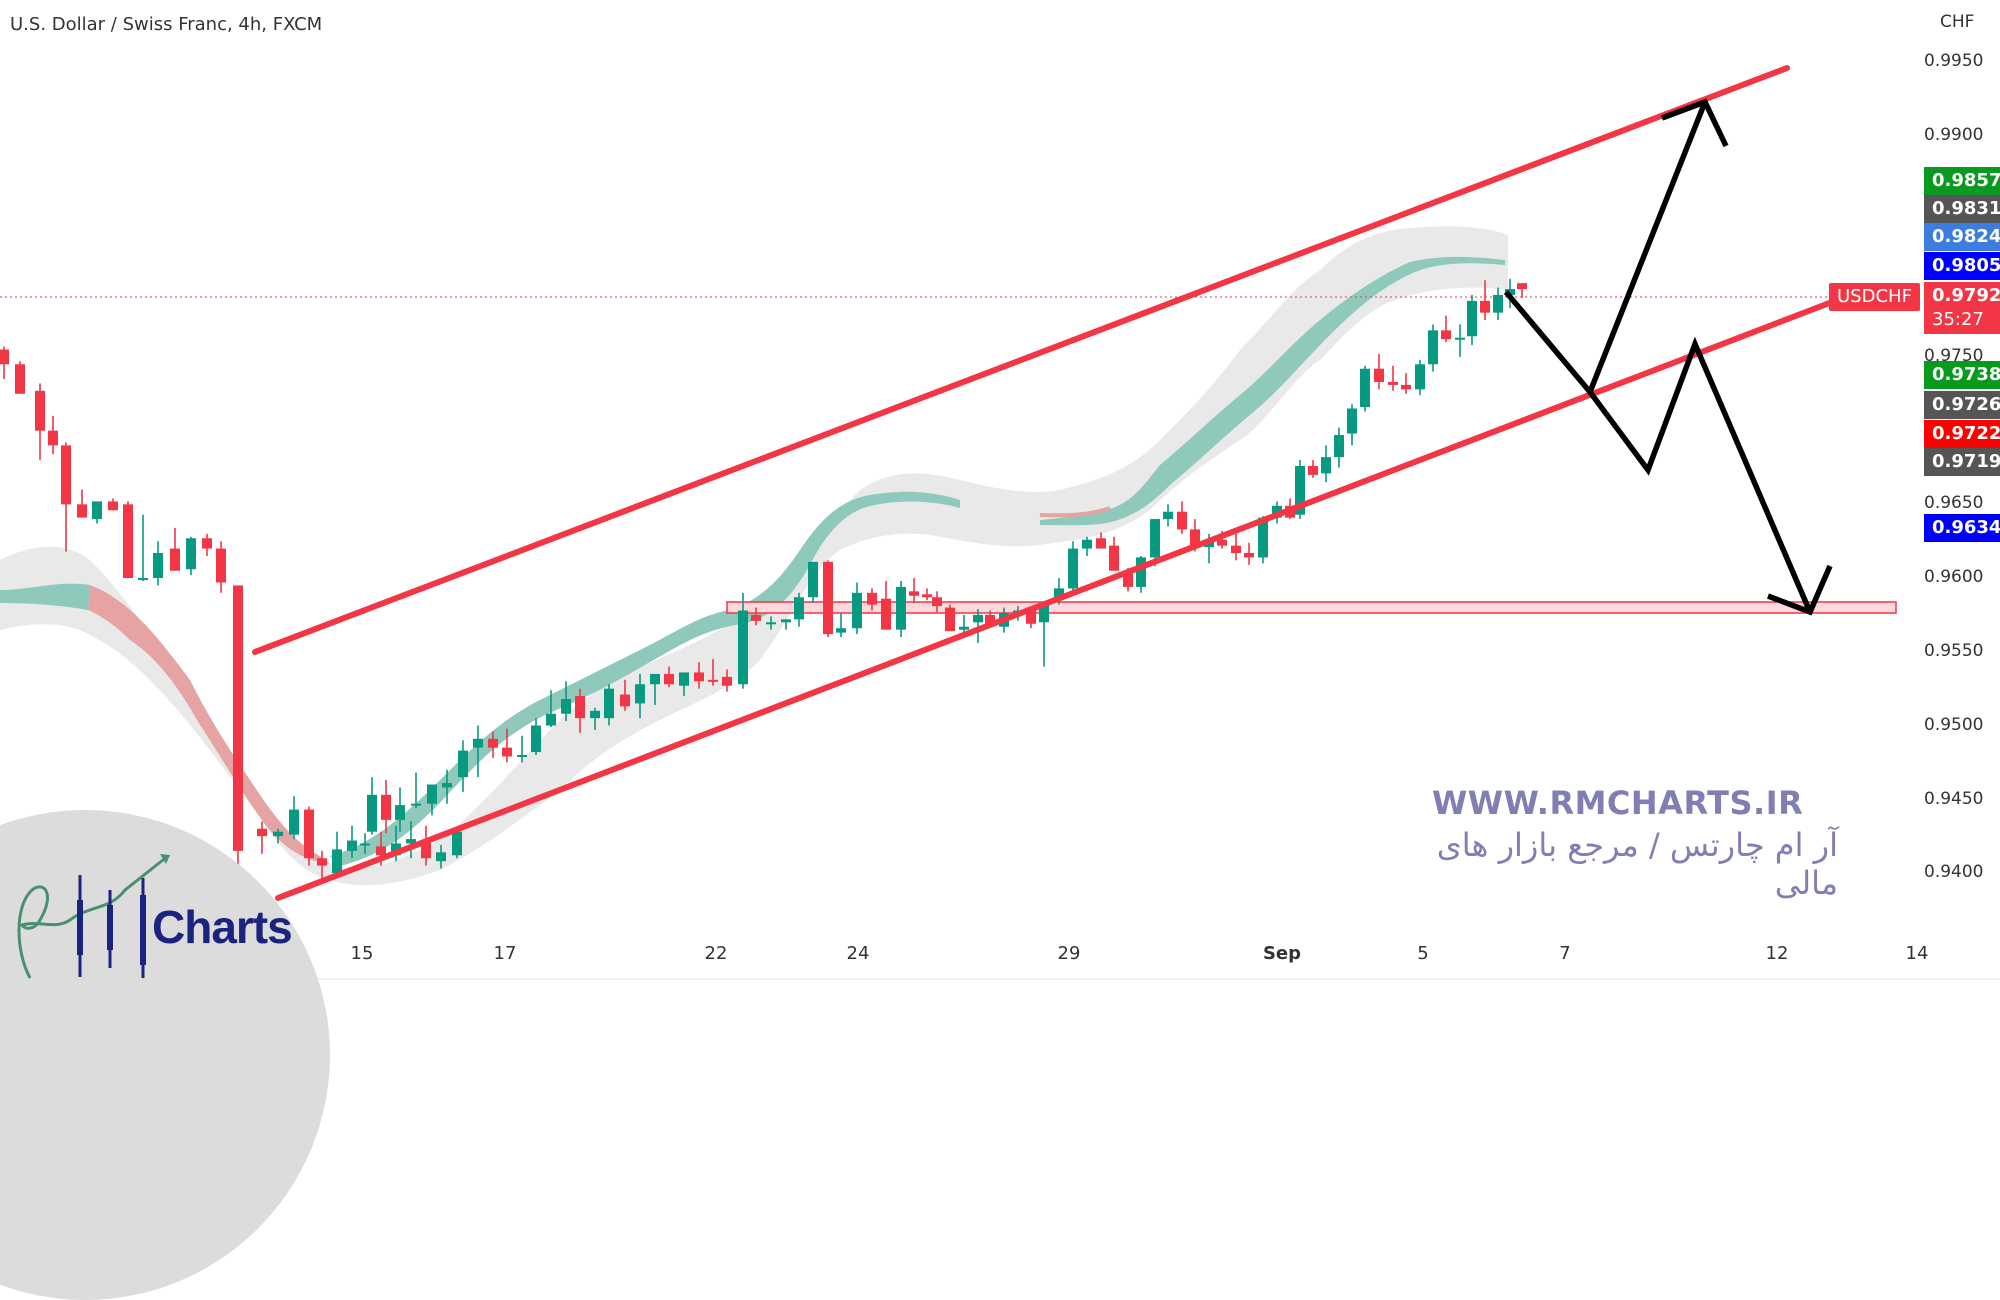 The width and height of the screenshot is (2000, 1300). Describe the element at coordinates (1962, 375) in the screenshot. I see `price-level-tag: 0.9738` at that location.